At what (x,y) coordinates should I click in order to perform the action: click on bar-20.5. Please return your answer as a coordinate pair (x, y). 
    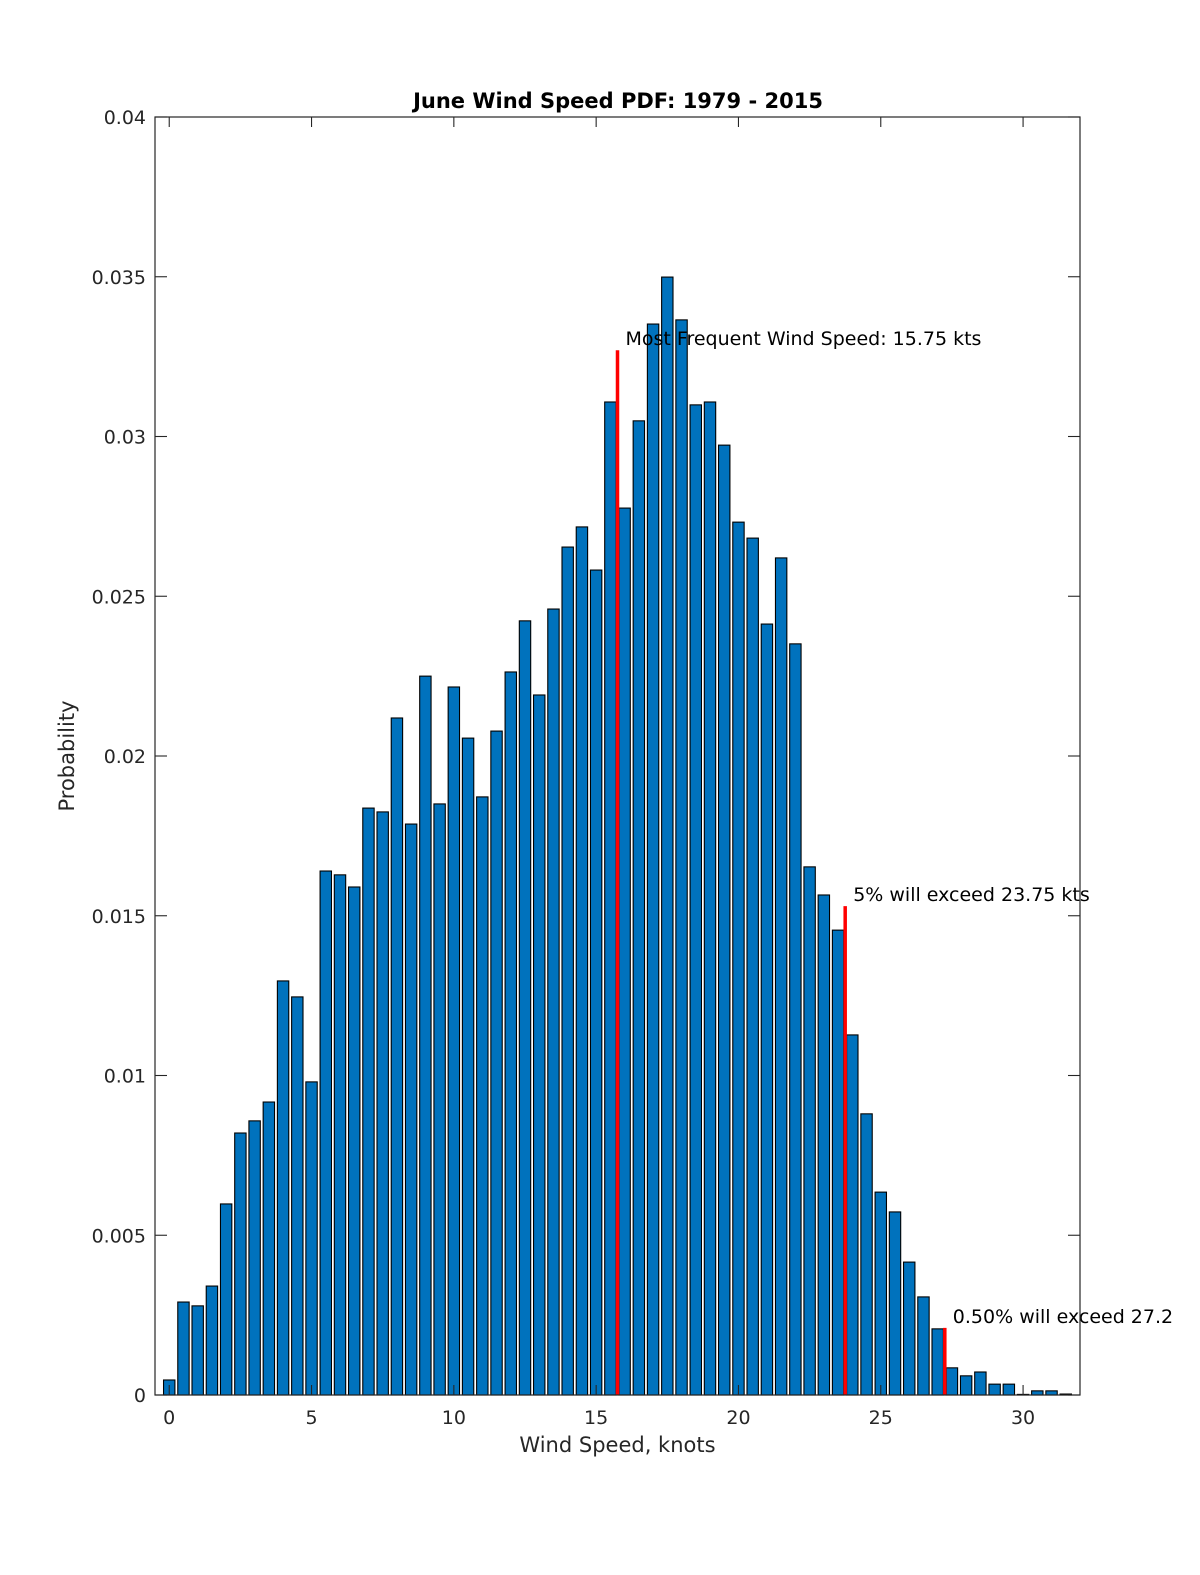
    Looking at the image, I should click on (752, 966).